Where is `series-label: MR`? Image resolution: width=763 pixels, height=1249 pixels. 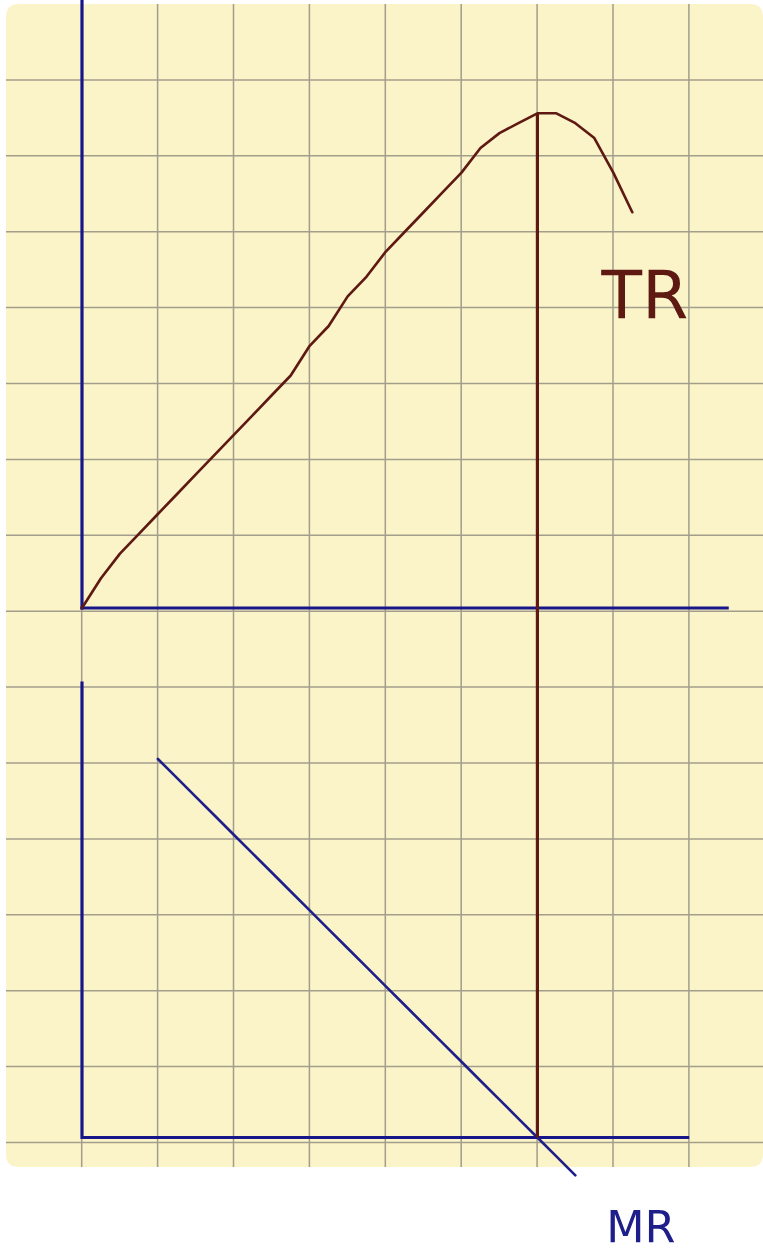 series-label: MR is located at coordinates (642, 1226).